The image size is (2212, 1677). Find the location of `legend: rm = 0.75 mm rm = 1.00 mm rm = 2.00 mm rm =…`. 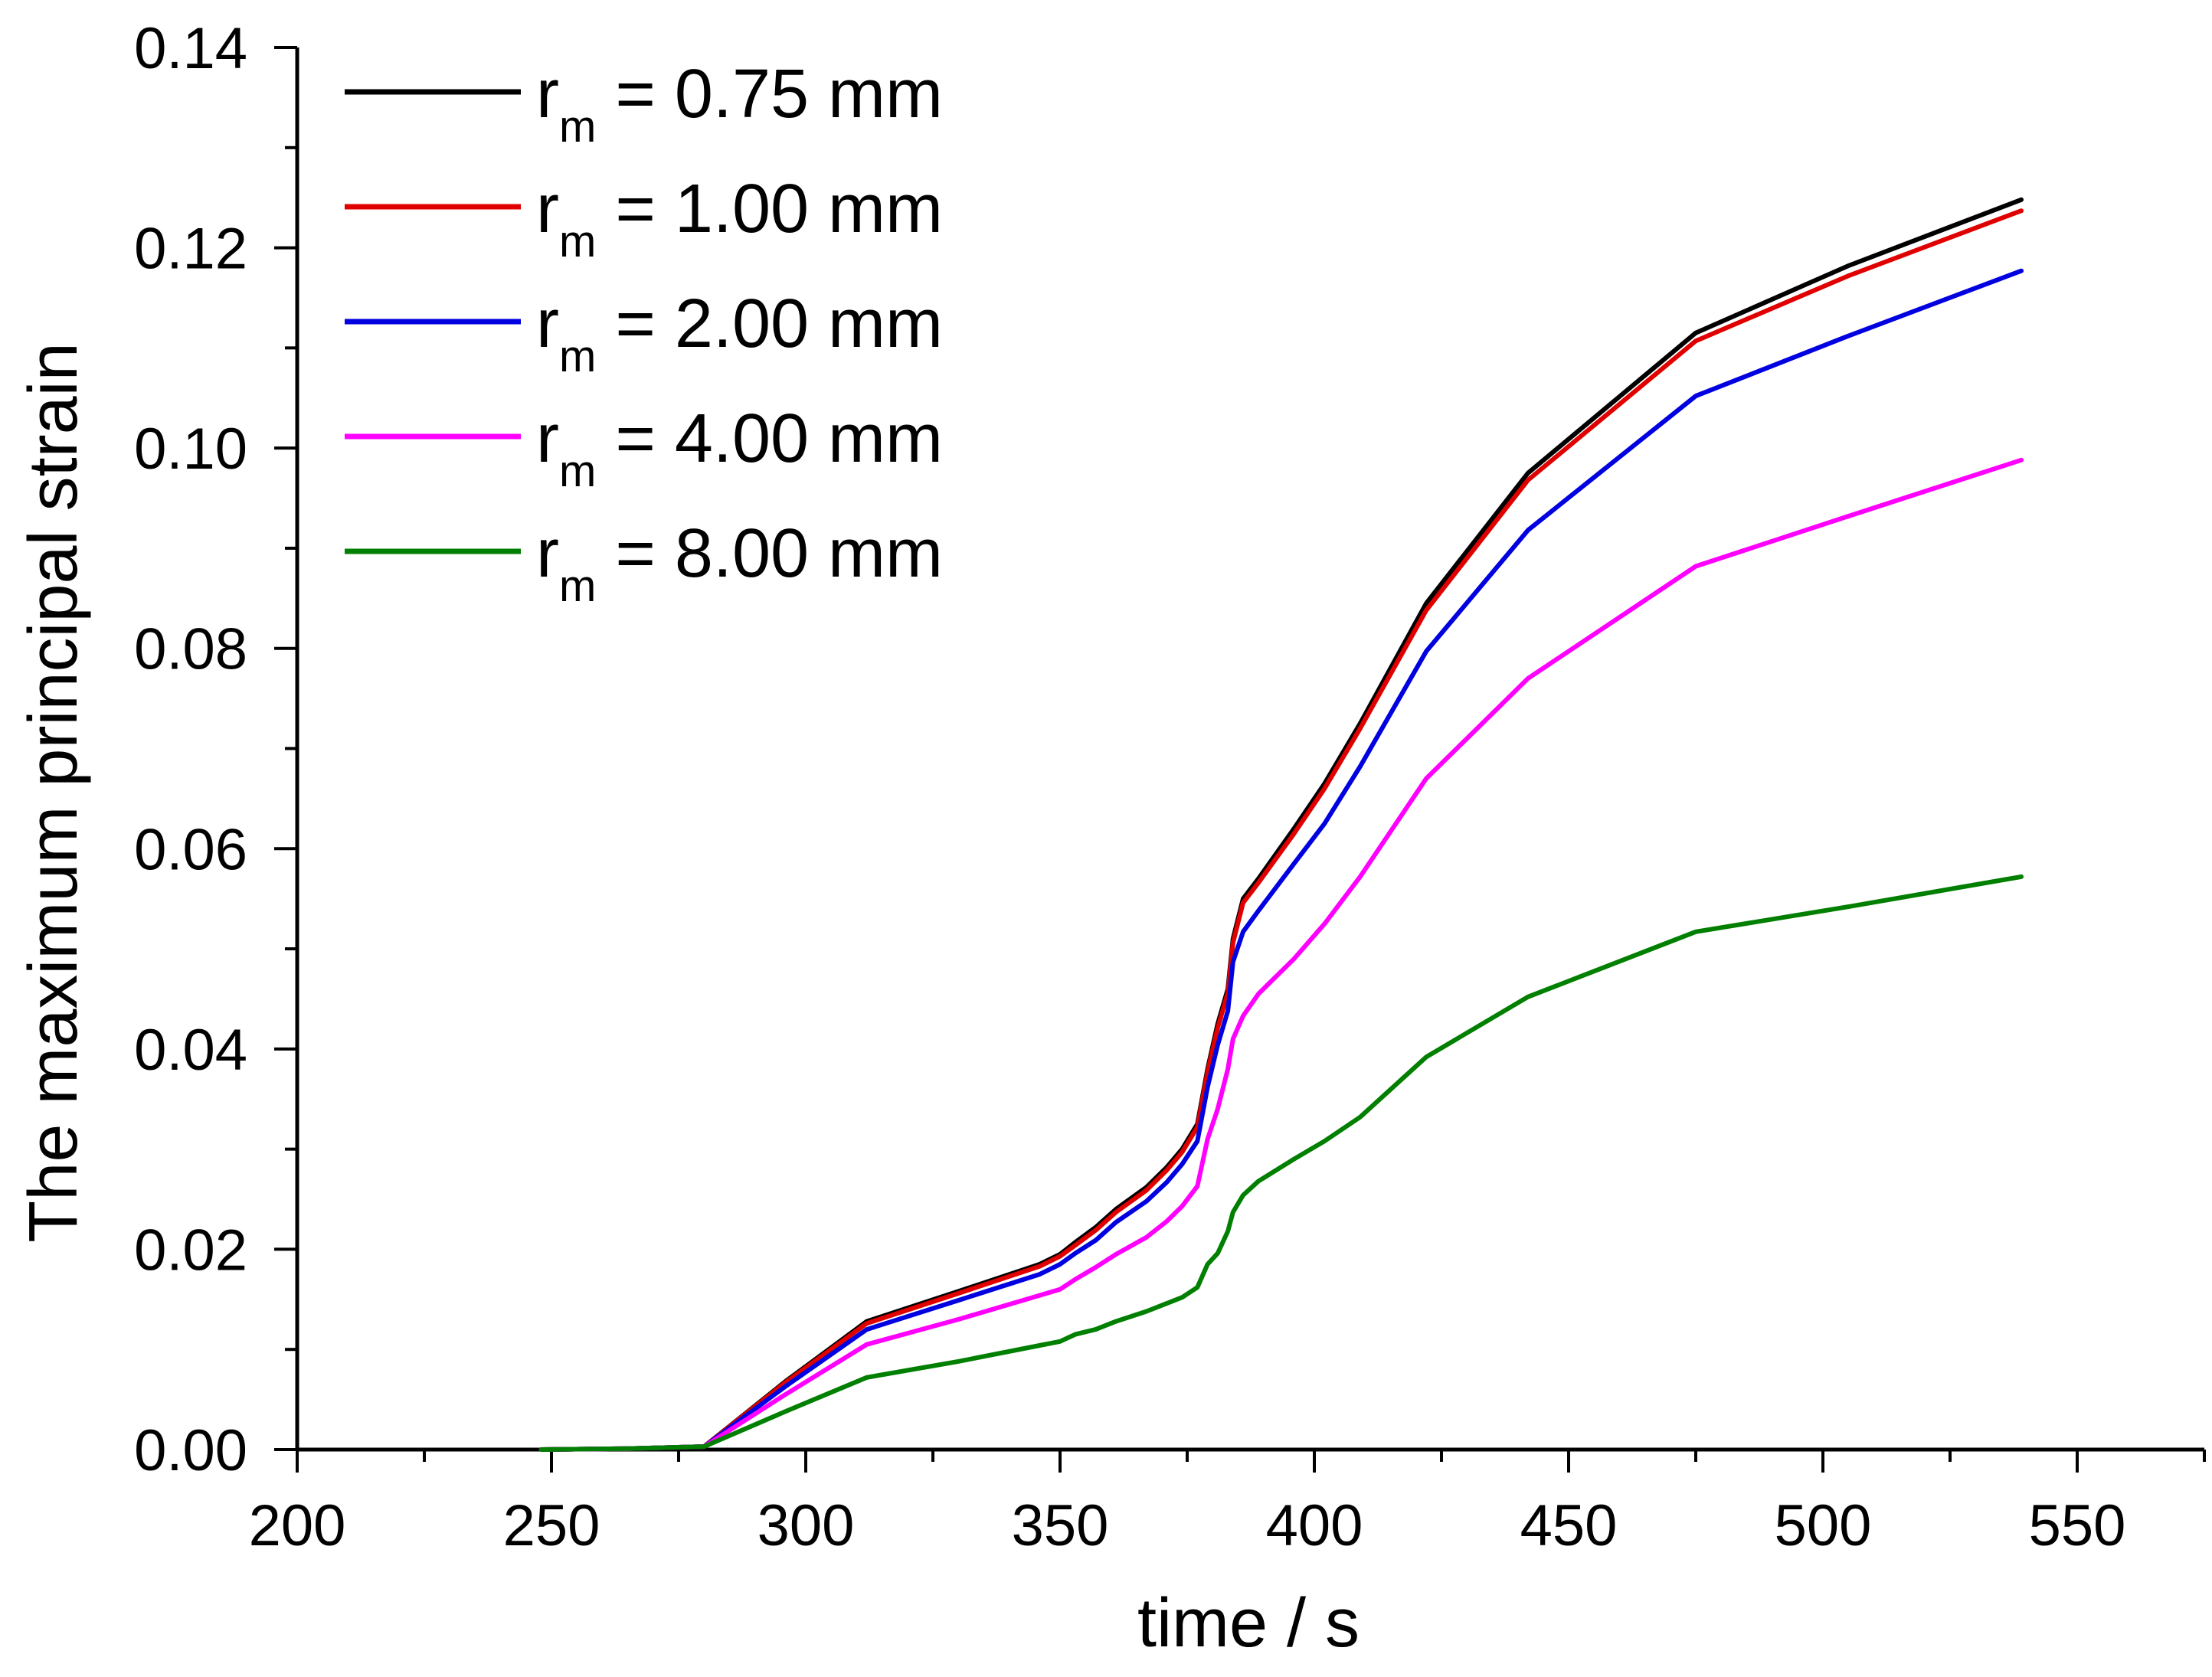

legend: rm = 0.75 mm rm = 1.00 mm rm = 2.00 mm rm =… is located at coordinates (644, 333).